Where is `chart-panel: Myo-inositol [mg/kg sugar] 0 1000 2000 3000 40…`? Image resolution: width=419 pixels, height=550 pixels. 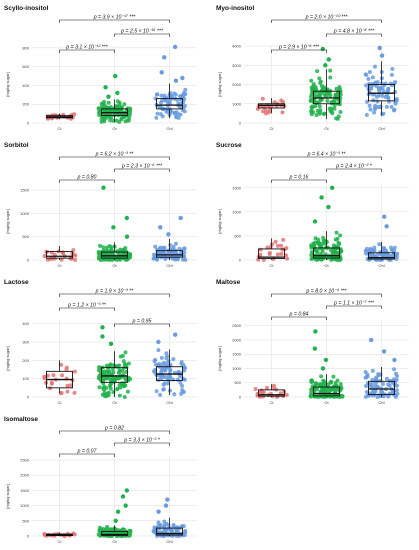 chart-panel: Myo-inositol [mg/kg sugar] 0 1000 2000 3000 40… is located at coordinates (312, 68).